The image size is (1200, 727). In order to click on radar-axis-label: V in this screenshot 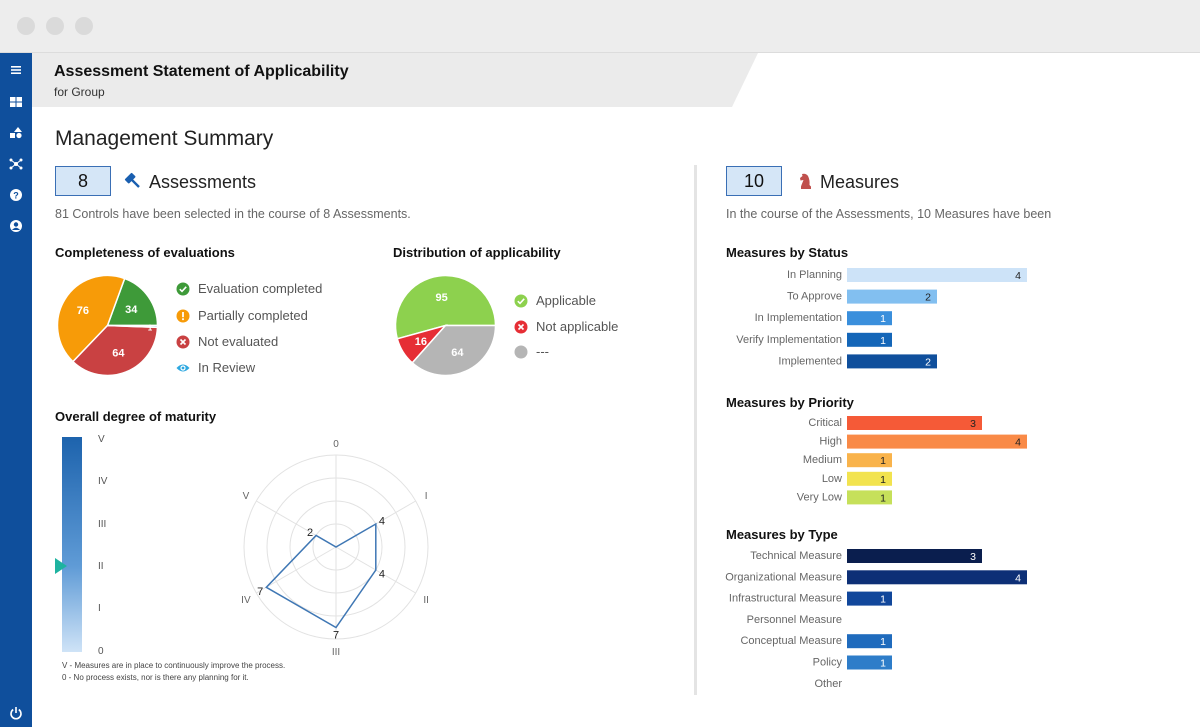, I will do `click(246, 496)`.